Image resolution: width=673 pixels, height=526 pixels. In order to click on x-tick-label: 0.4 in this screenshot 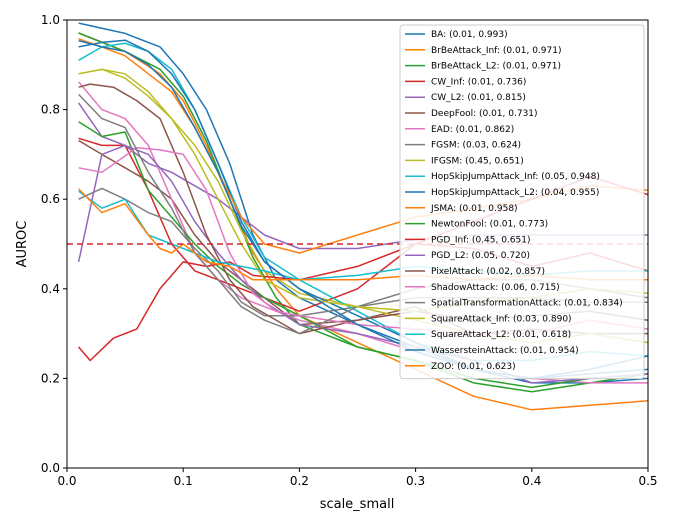, I will do `click(531, 481)`.